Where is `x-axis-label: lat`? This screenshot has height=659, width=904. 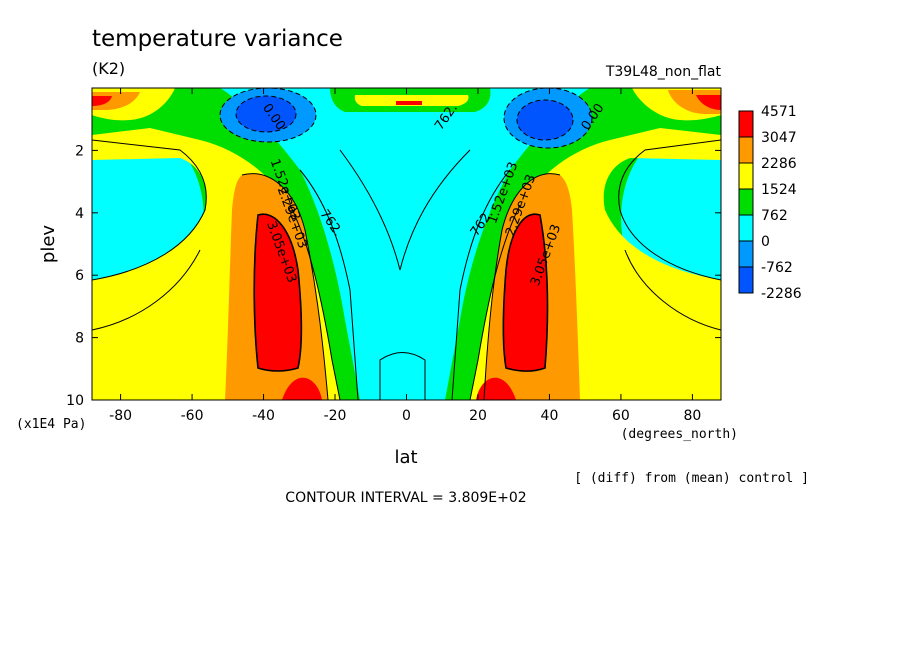 x-axis-label: lat is located at coordinates (405, 457).